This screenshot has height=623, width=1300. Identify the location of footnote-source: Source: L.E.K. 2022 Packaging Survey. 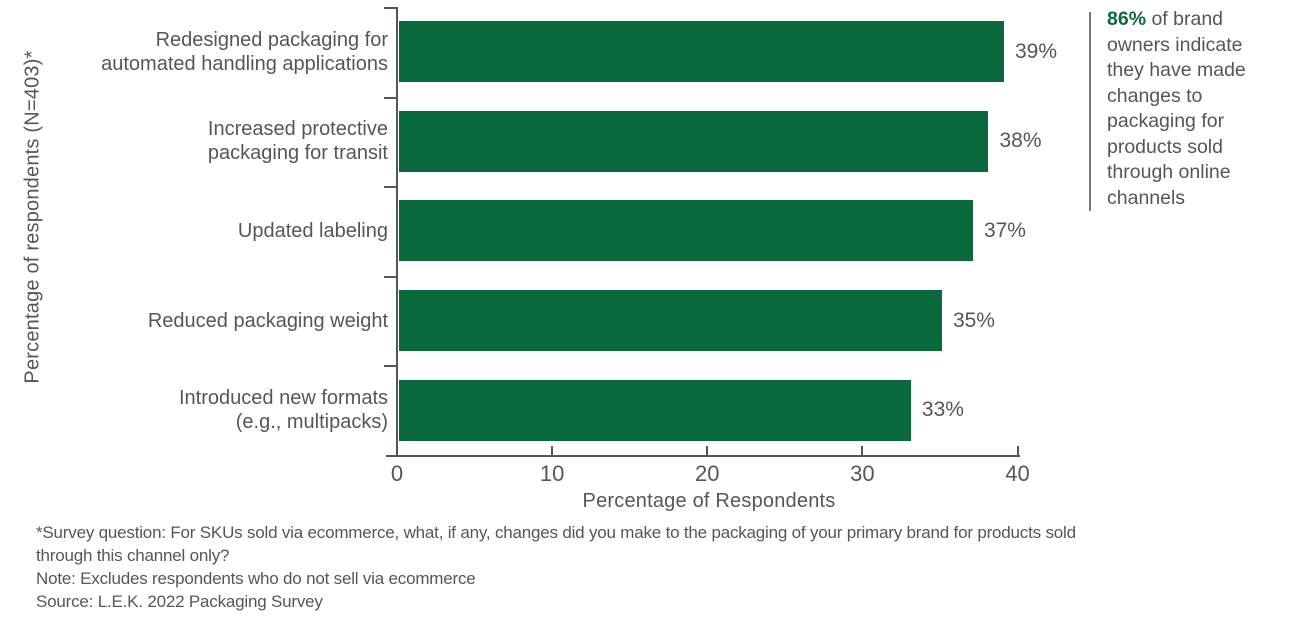
(179, 601).